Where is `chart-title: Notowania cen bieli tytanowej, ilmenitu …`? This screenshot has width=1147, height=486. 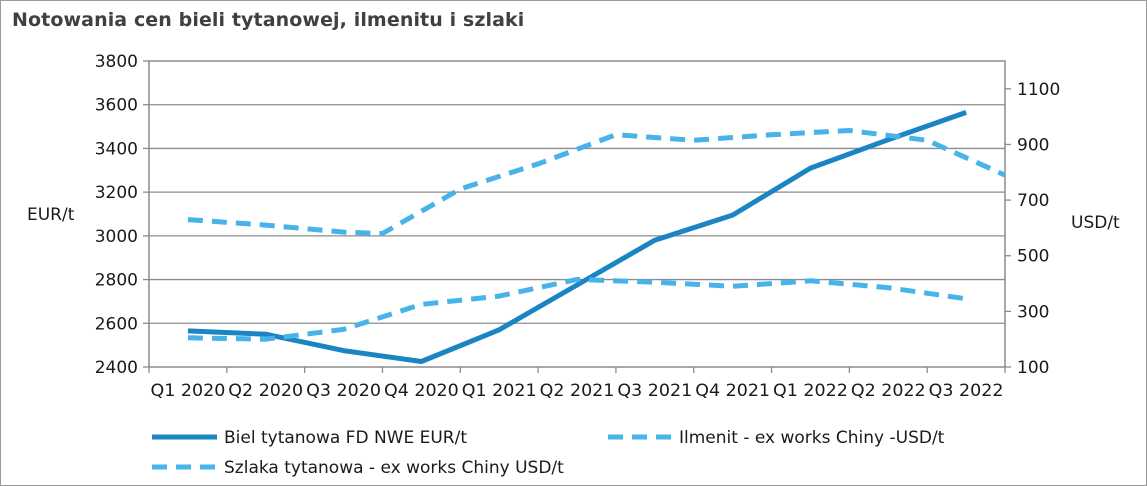 chart-title: Notowania cen bieli tytanowej, ilmenitu … is located at coordinates (268, 20).